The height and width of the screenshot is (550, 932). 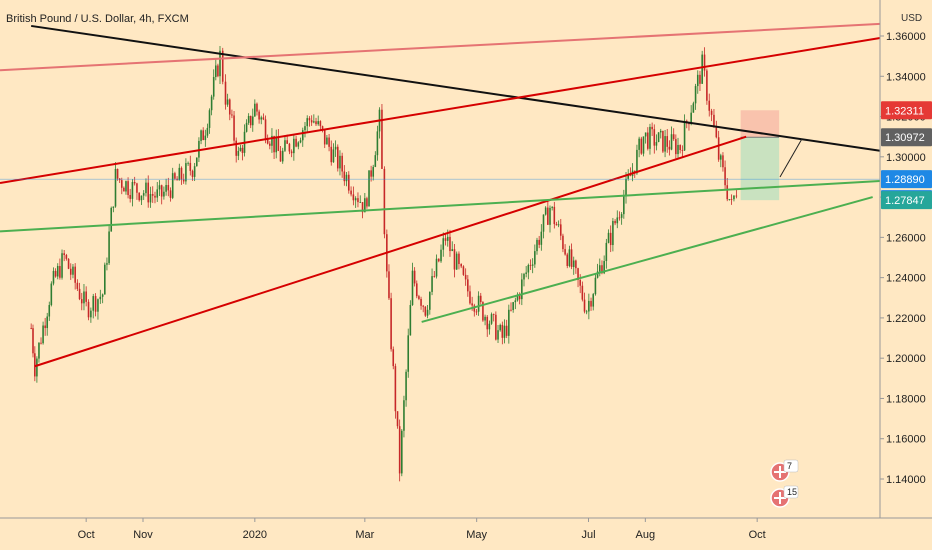 What do you see at coordinates (646, 535) in the screenshot?
I see `x-tick-label: Aug` at bounding box center [646, 535].